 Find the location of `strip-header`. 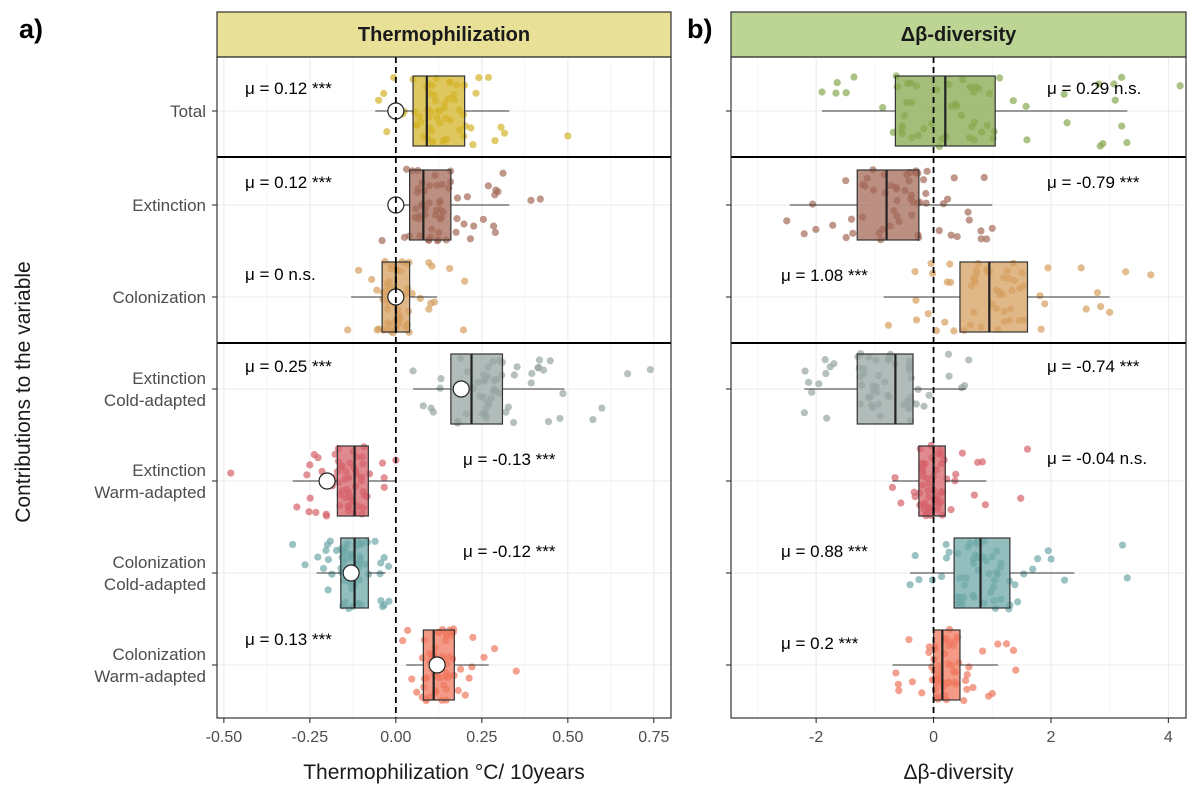

strip-header is located at coordinates (958, 34).